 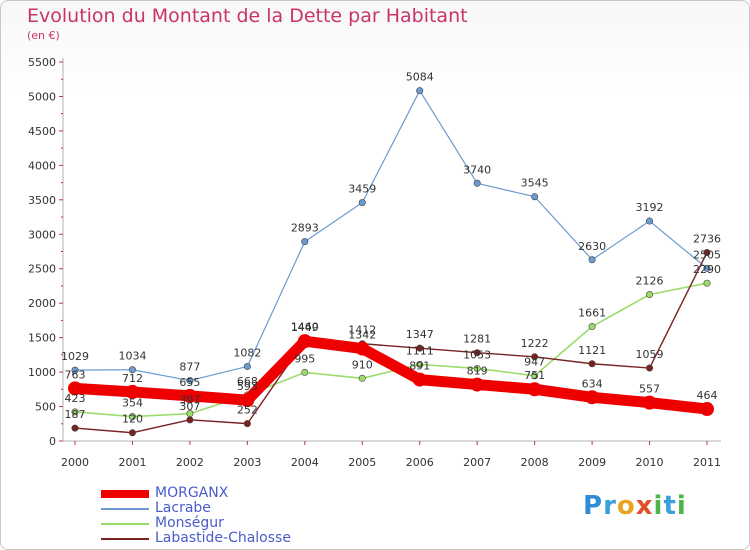 I want to click on x-tick-label: 2009, so click(x=592, y=462).